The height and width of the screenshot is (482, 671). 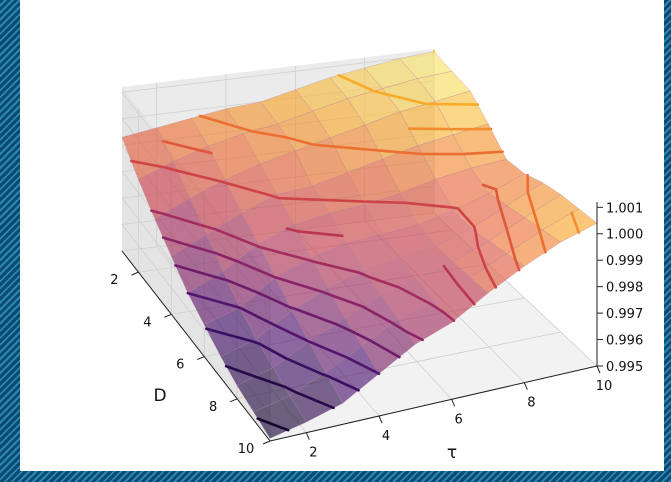 What do you see at coordinates (114, 280) in the screenshot?
I see `y-tick-label: 2` at bounding box center [114, 280].